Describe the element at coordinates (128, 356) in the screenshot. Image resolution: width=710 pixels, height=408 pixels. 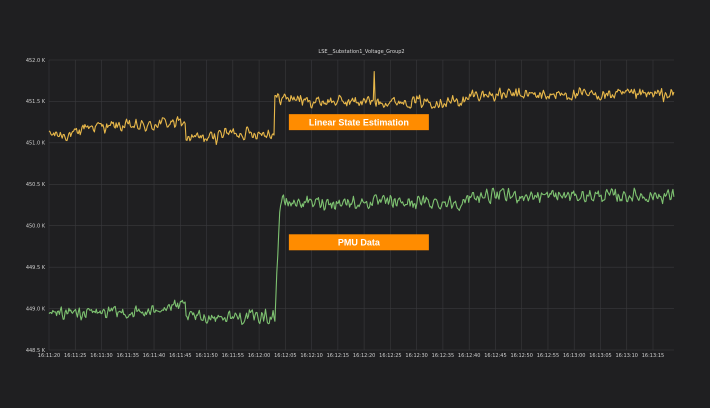
I see `x-tick-label: 16:11:35` at that location.